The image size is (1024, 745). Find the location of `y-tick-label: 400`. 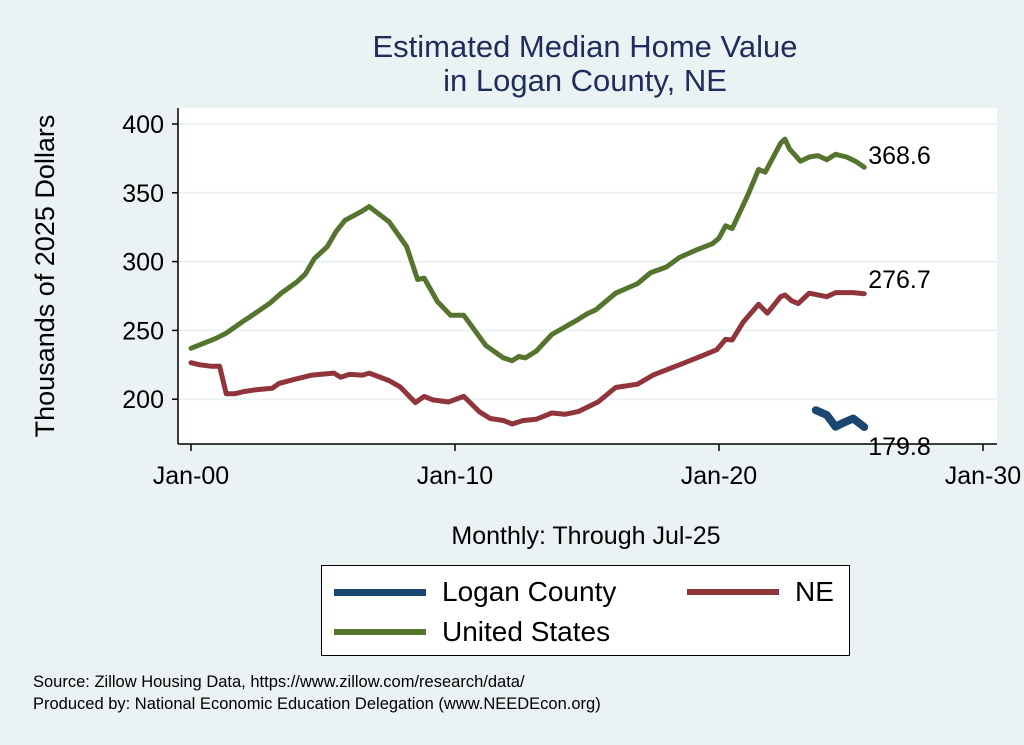

y-tick-label: 400 is located at coordinates (143, 125).